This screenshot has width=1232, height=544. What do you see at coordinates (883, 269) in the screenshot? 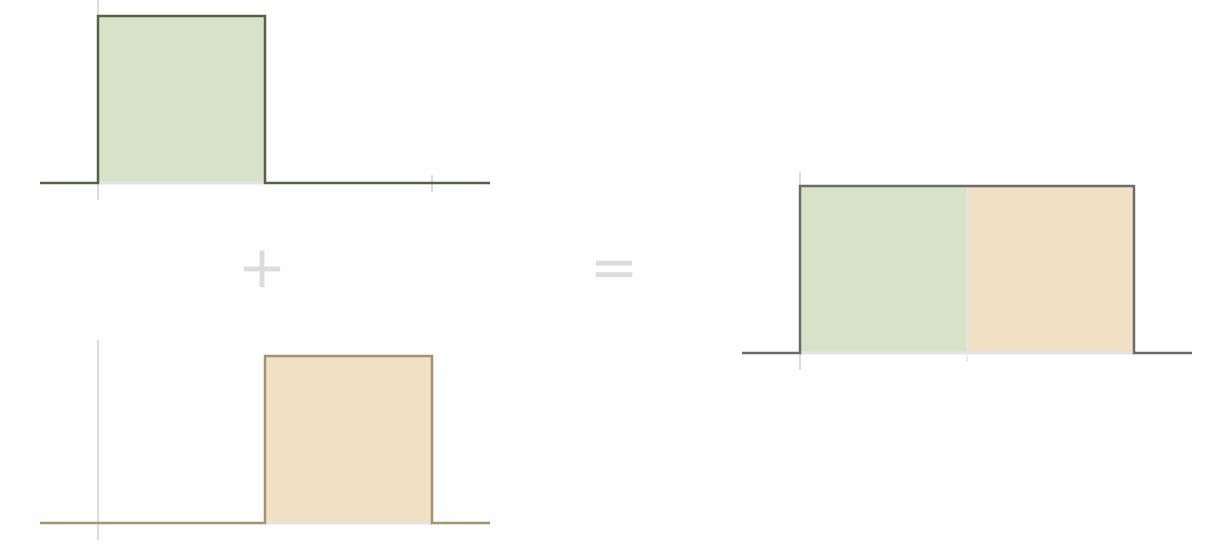
I see `sum-segment-green` at bounding box center [883, 269].